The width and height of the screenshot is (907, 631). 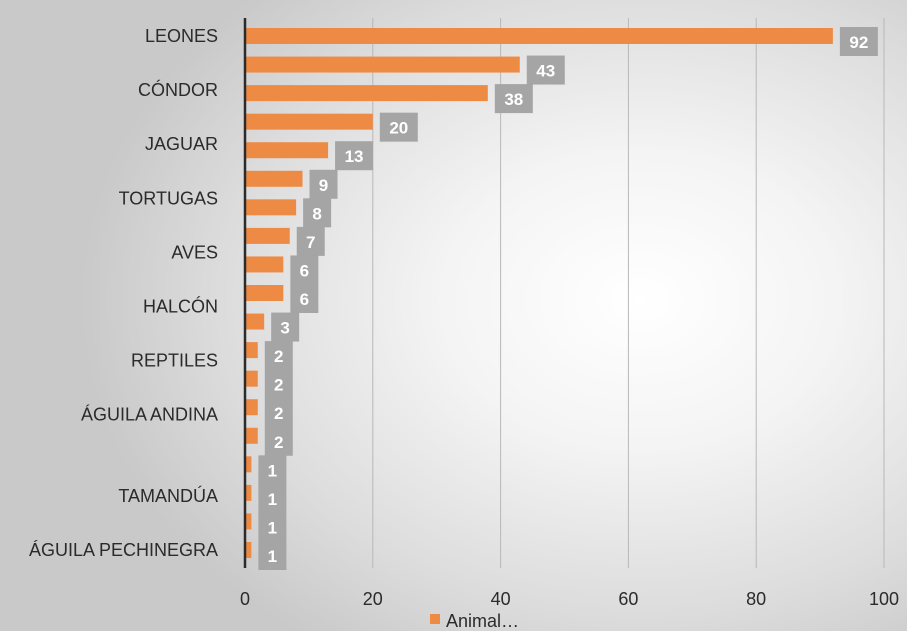 What do you see at coordinates (178, 89) in the screenshot?
I see `category-label: CÓNDOR` at bounding box center [178, 89].